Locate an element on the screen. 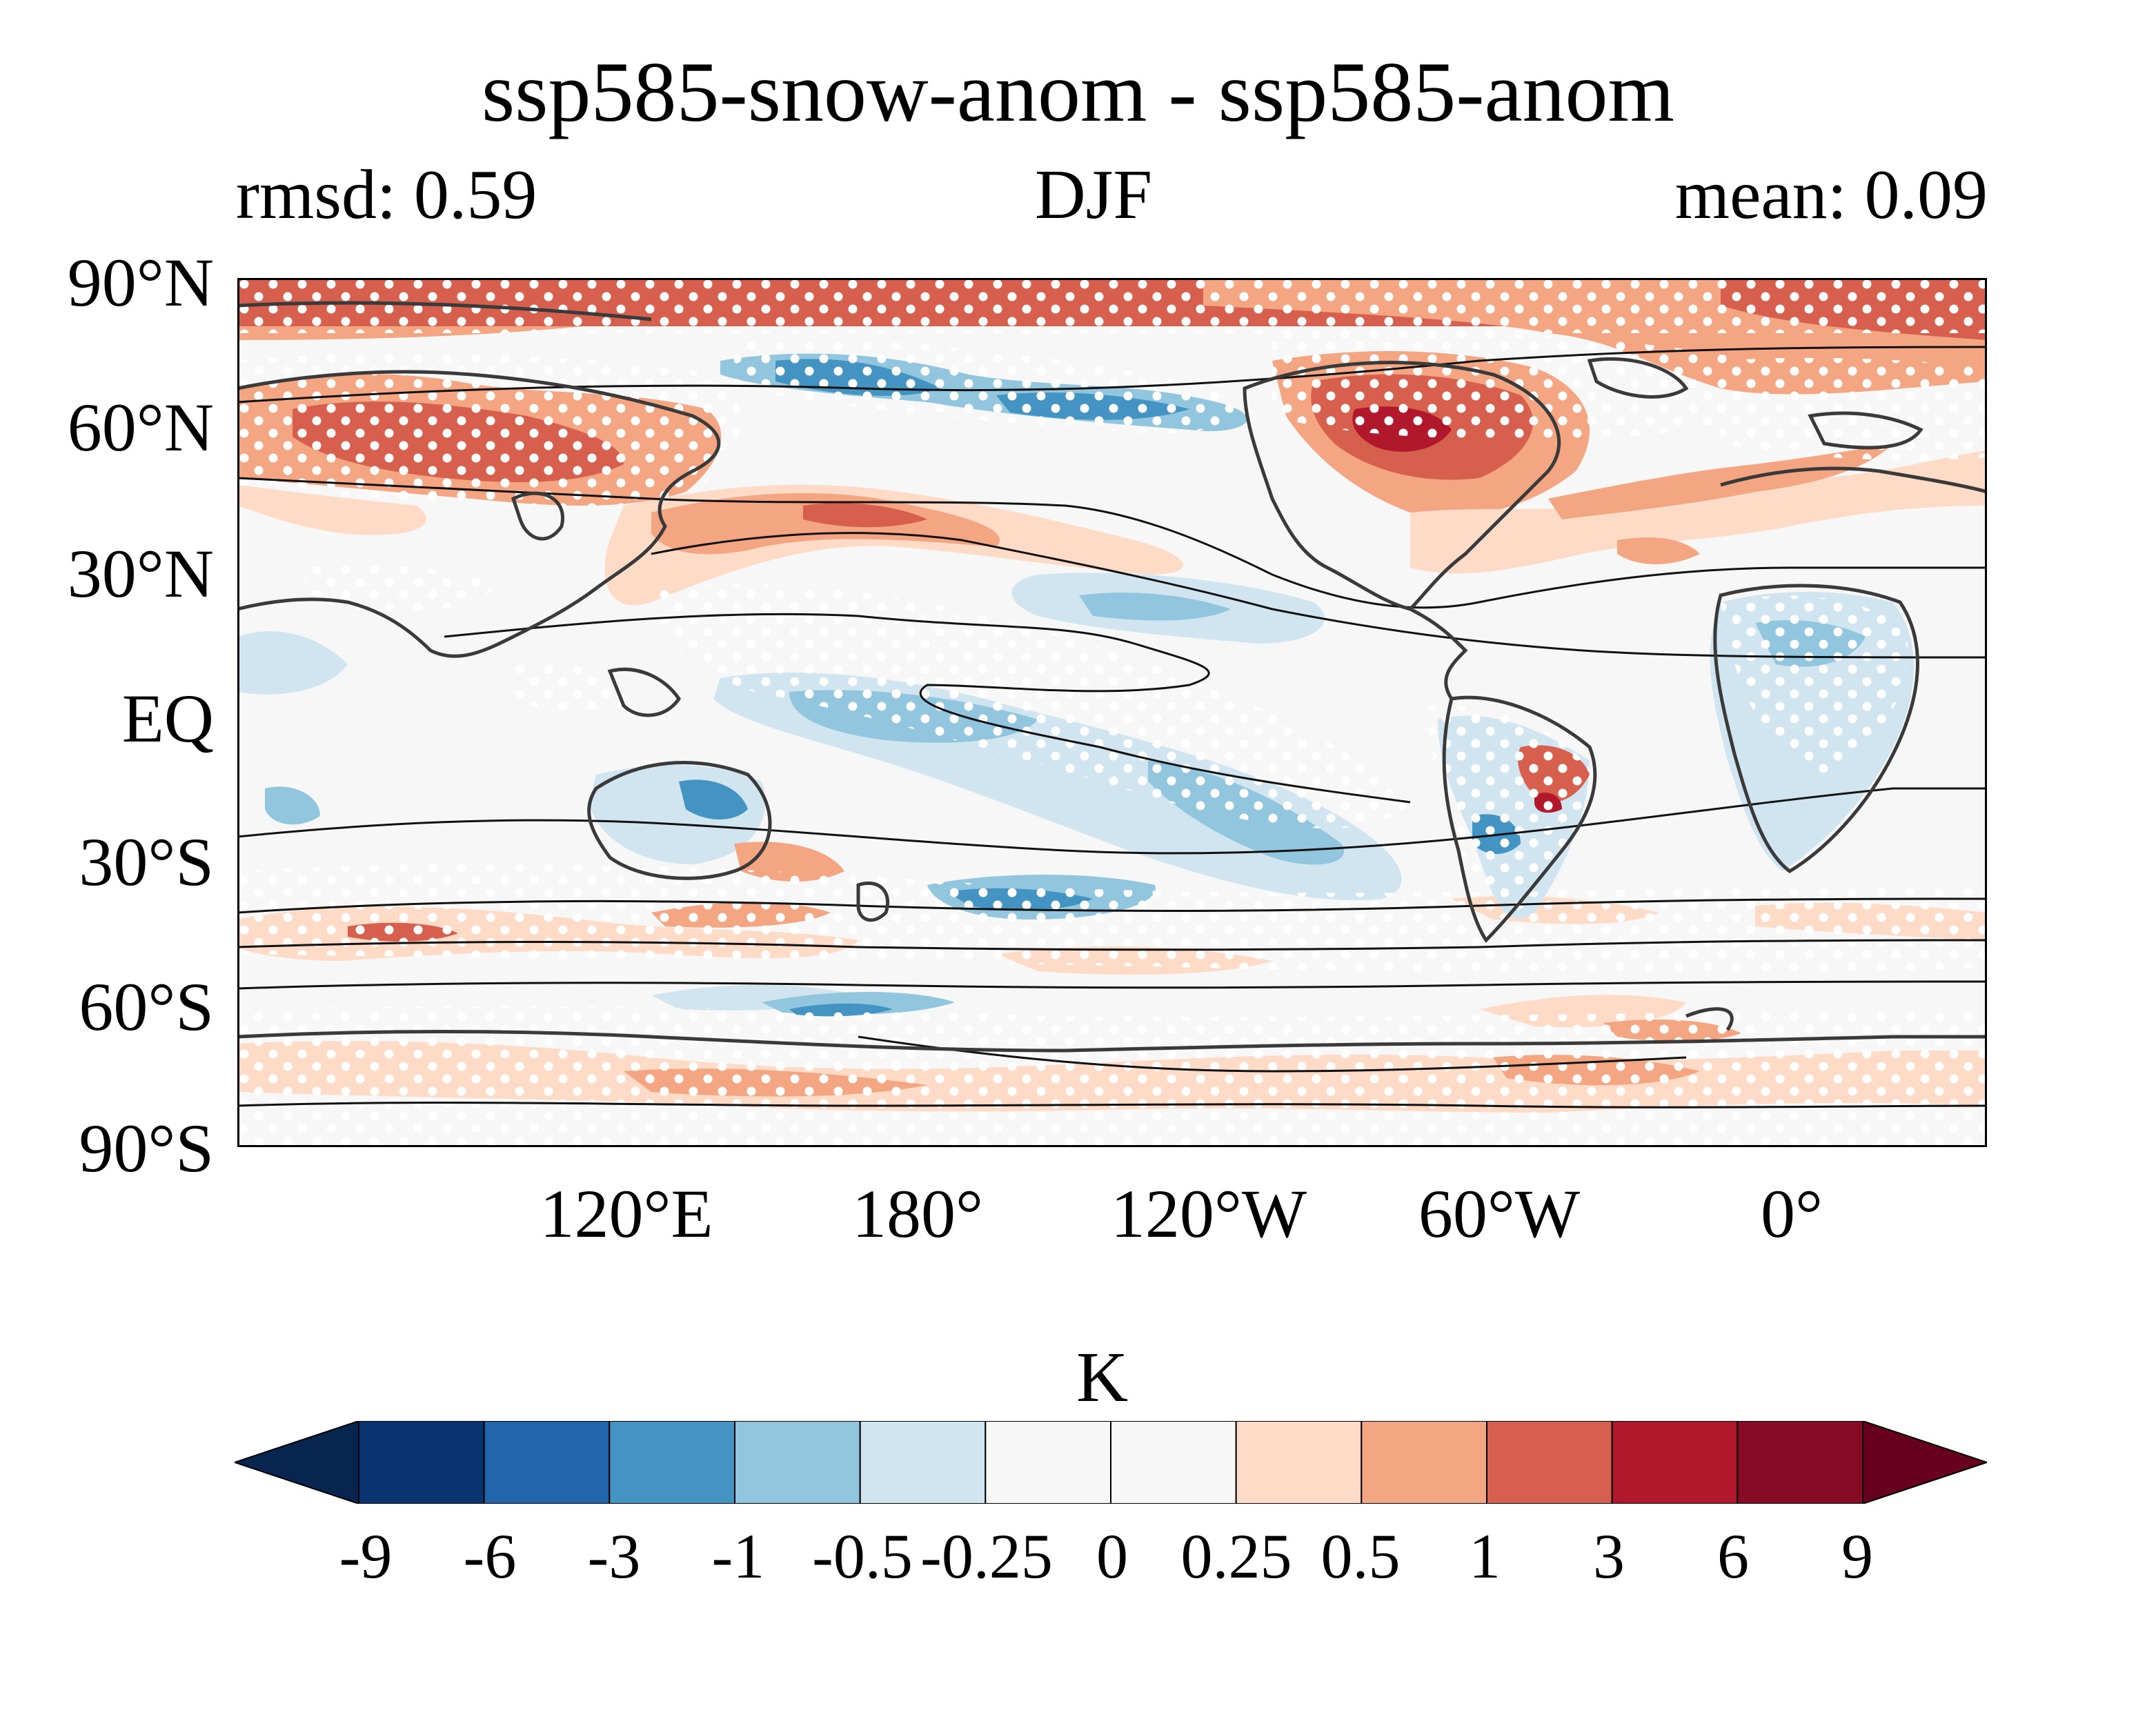  colorbar-extend-low is located at coordinates (297, 1462).